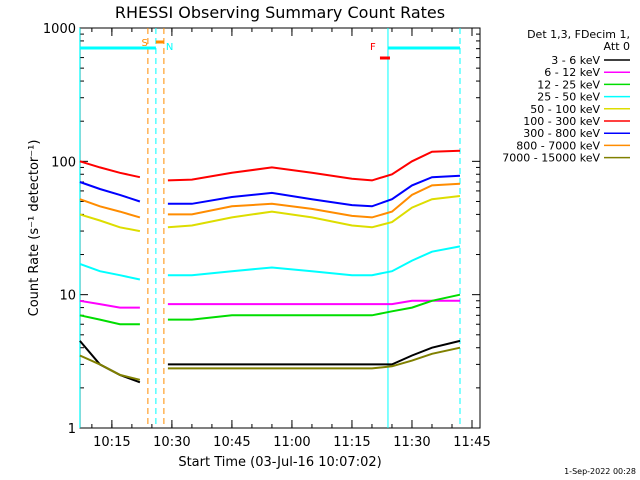 Image resolution: width=640 pixels, height=480 pixels. Describe the element at coordinates (373, 47) in the screenshot. I see `annotation-label: F` at that location.